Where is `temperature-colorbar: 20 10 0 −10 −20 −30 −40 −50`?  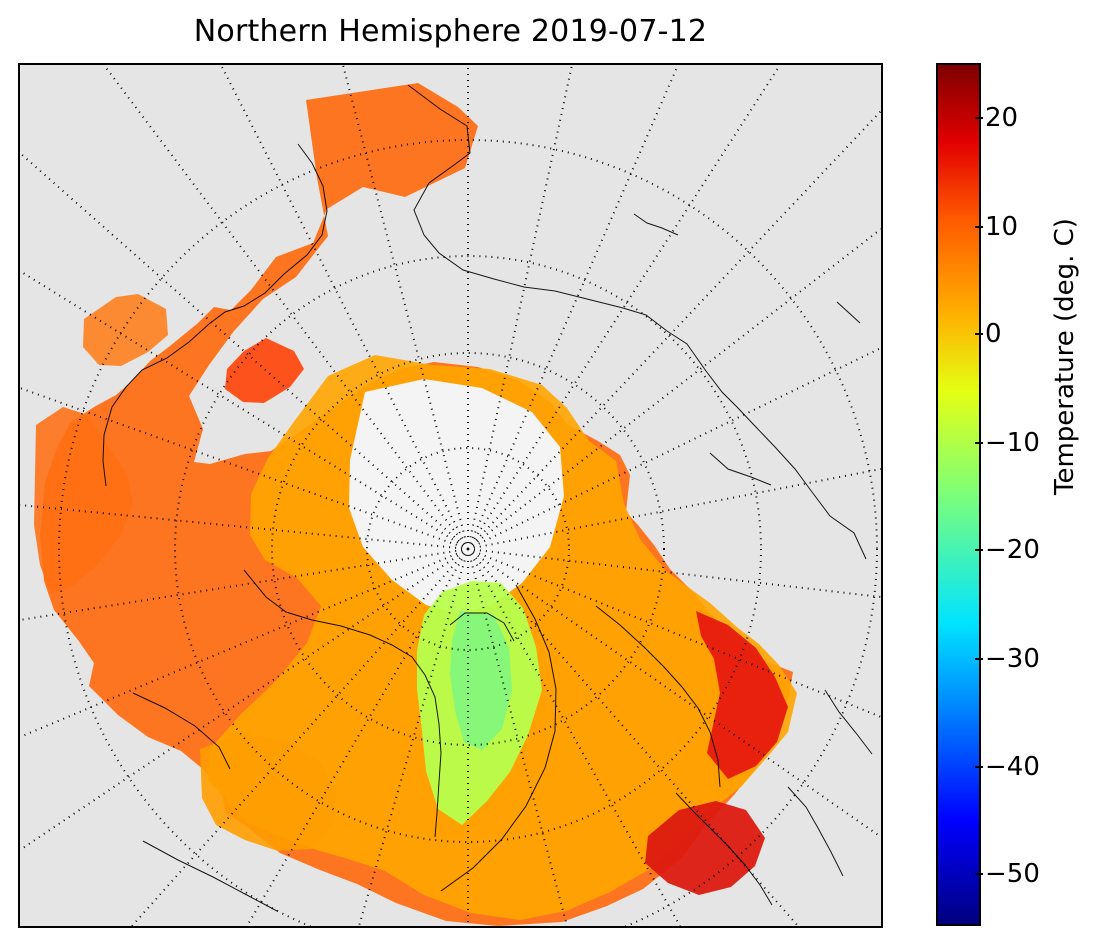
temperature-colorbar: 20 10 0 −10 −20 −30 −40 −50 is located at coordinates (988, 495).